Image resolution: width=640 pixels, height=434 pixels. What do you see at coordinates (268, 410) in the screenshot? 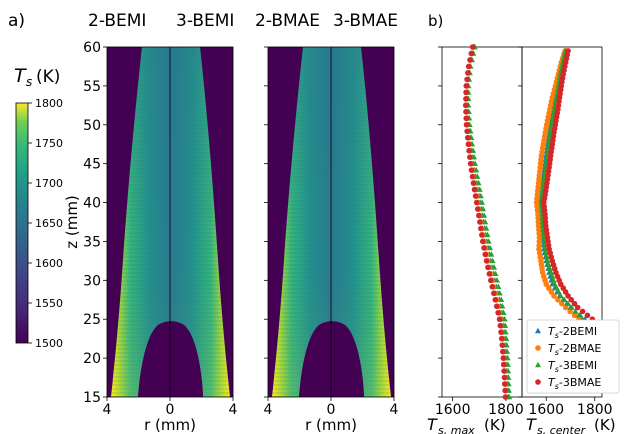
I see `xtick-label: 4` at bounding box center [268, 410].